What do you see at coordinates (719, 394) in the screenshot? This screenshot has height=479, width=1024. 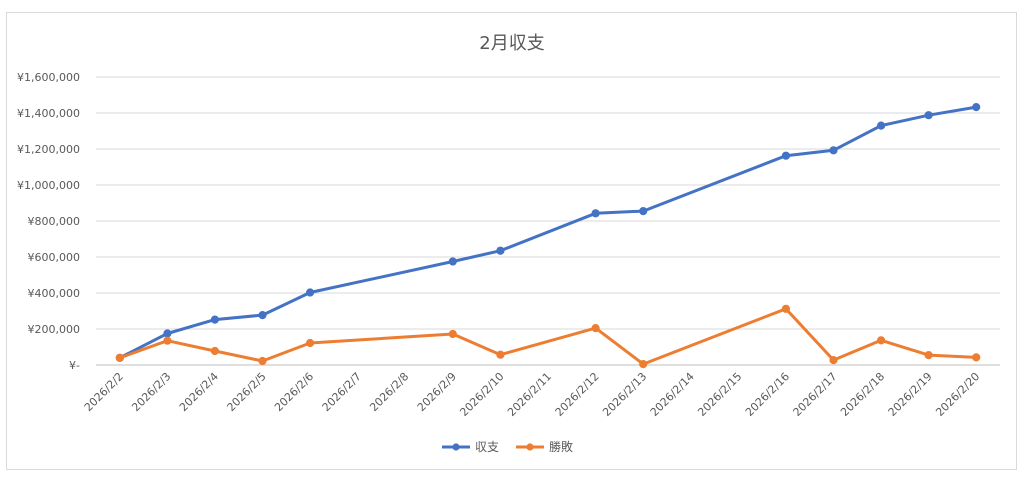 I see `x-tick-label: 2026/2/15` at bounding box center [719, 394].